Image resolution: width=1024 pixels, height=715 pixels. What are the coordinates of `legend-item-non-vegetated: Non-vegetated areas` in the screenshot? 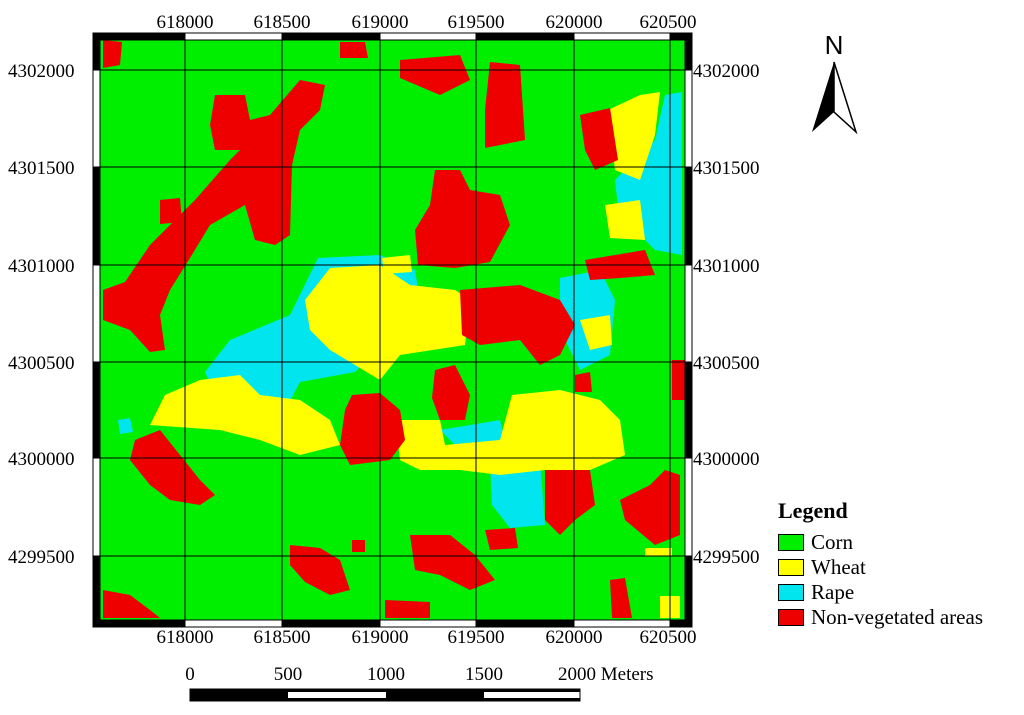 It's located at (880, 617).